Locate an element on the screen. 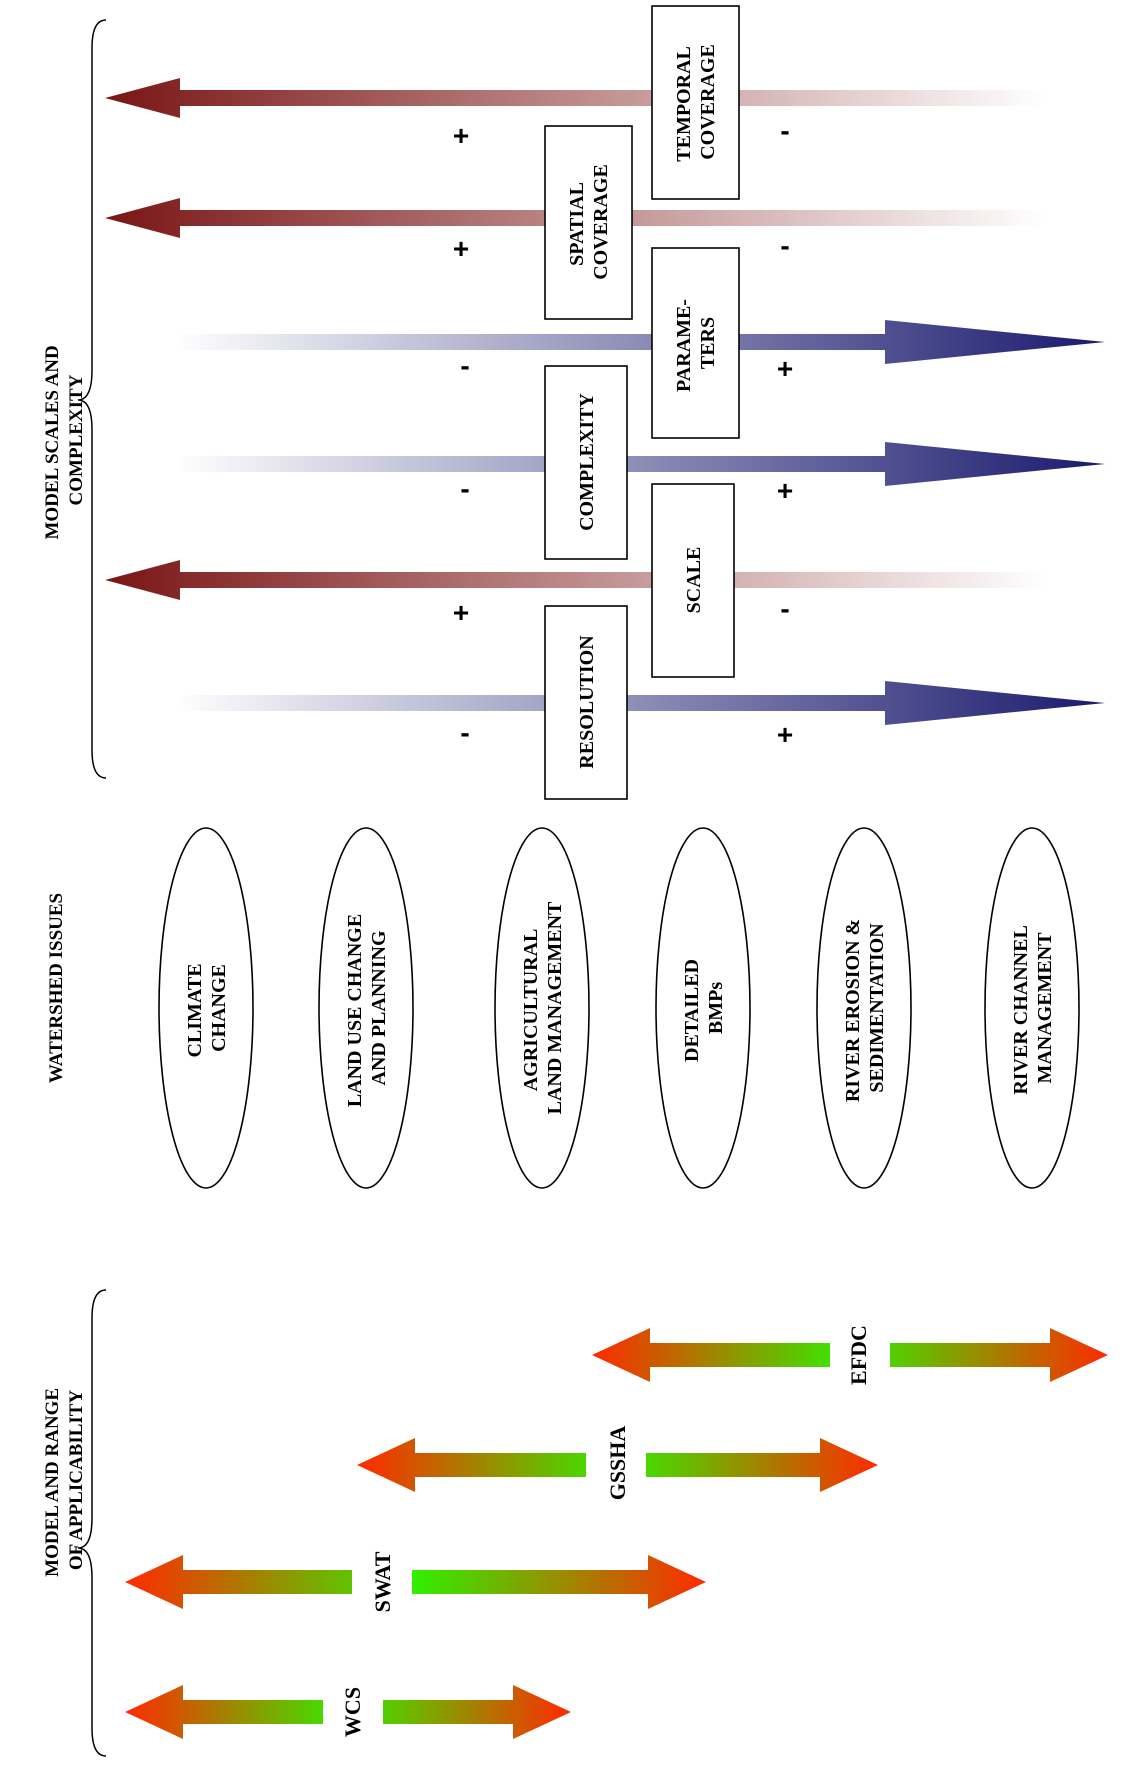 This screenshot has height=1765, width=1128. parameters-label: PARAME- TERS is located at coordinates (696, 343).